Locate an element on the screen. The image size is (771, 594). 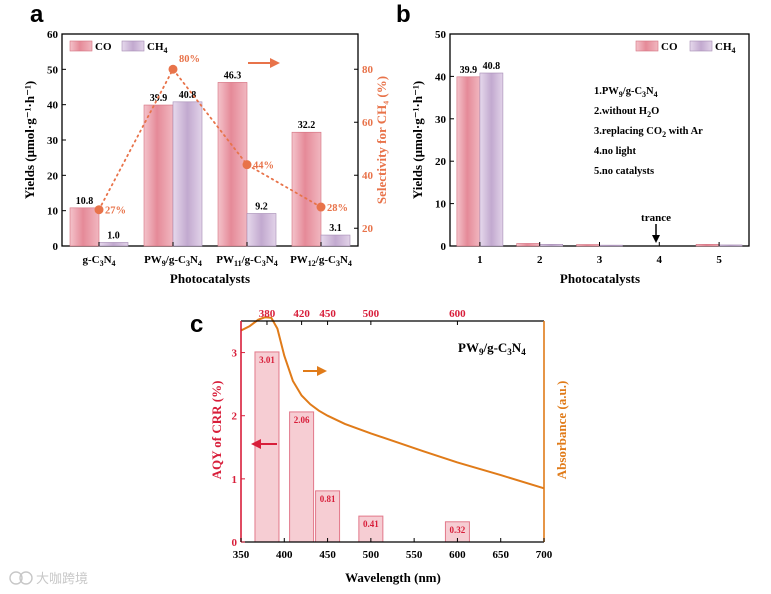
watermark: 大咖跨境 is located at coordinates (48, 579).